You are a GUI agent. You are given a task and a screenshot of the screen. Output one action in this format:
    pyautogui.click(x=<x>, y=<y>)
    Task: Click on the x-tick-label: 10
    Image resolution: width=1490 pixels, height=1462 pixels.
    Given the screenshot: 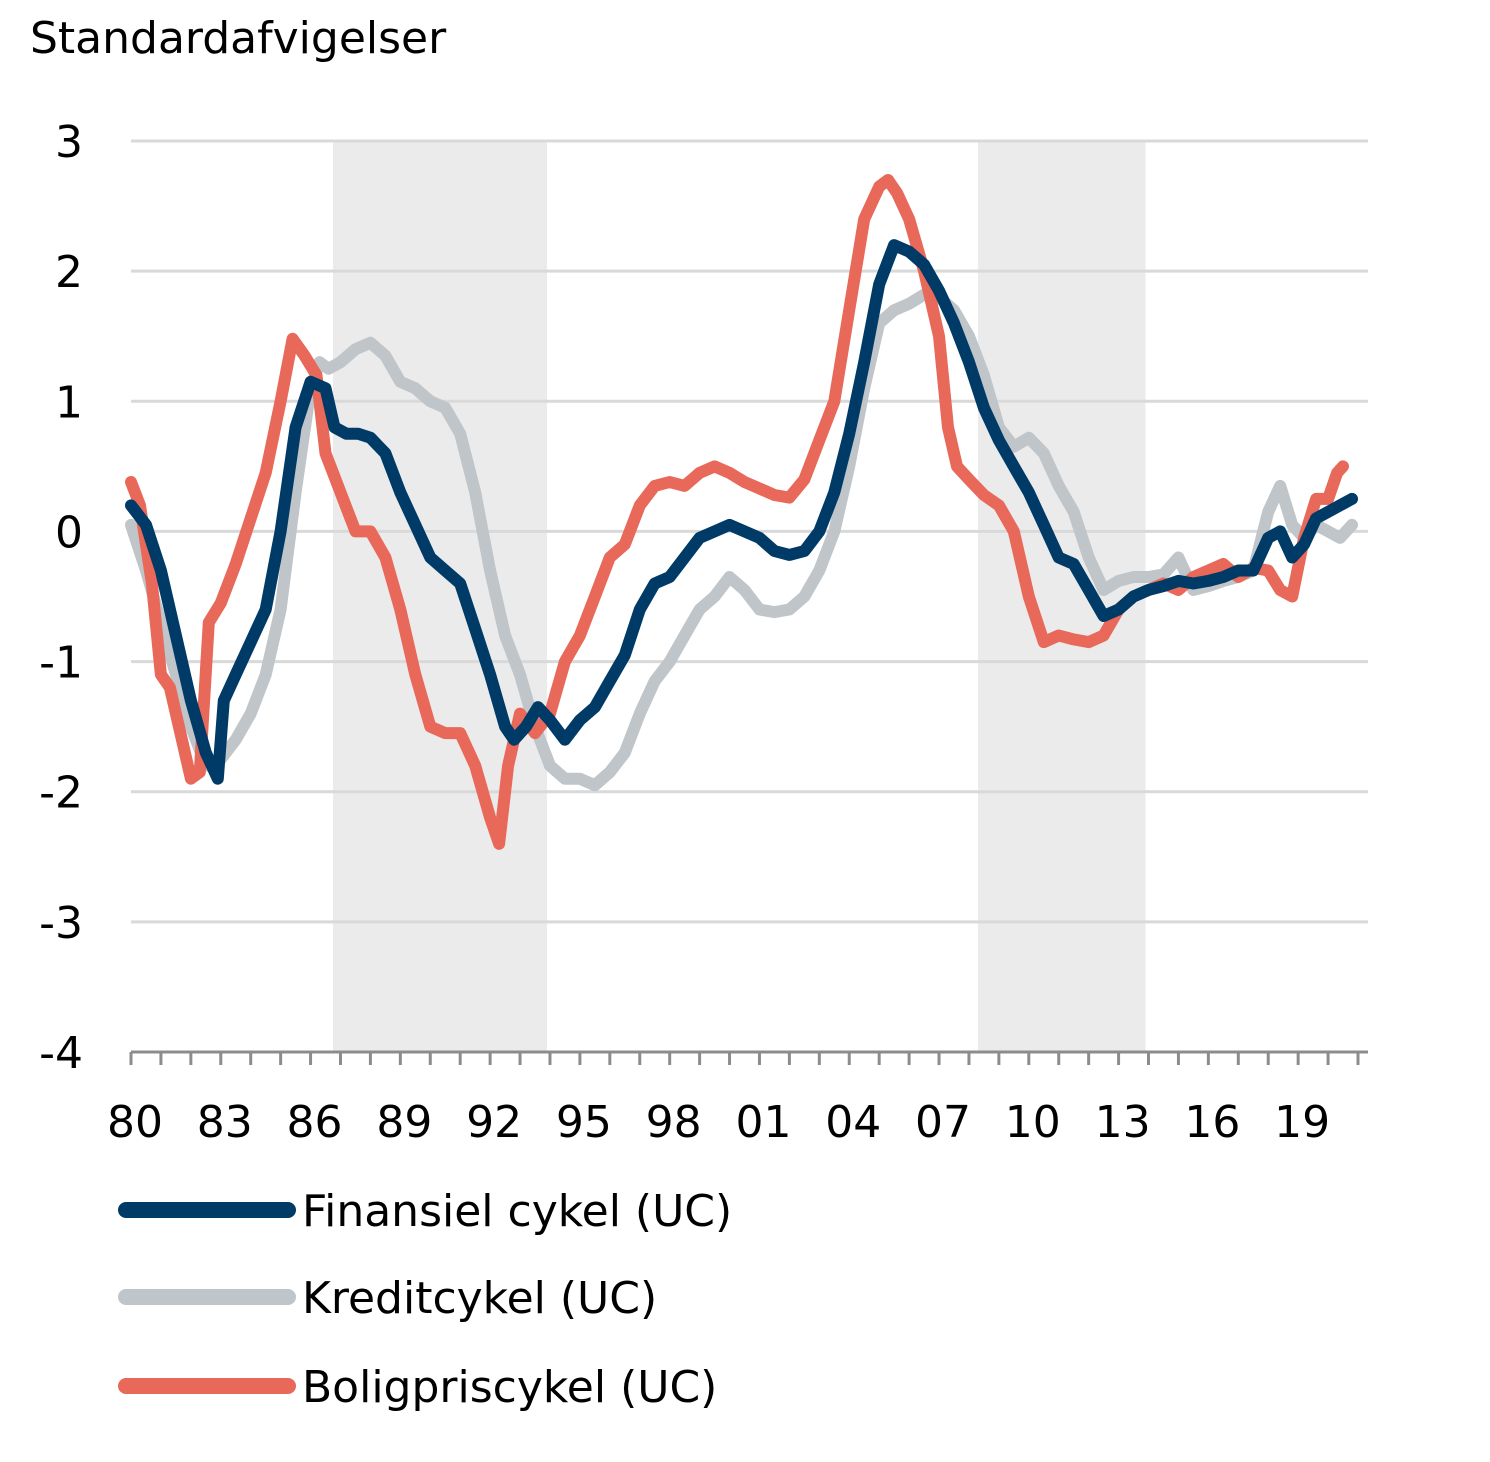 What is the action you would take?
    pyautogui.click(x=1033, y=1122)
    